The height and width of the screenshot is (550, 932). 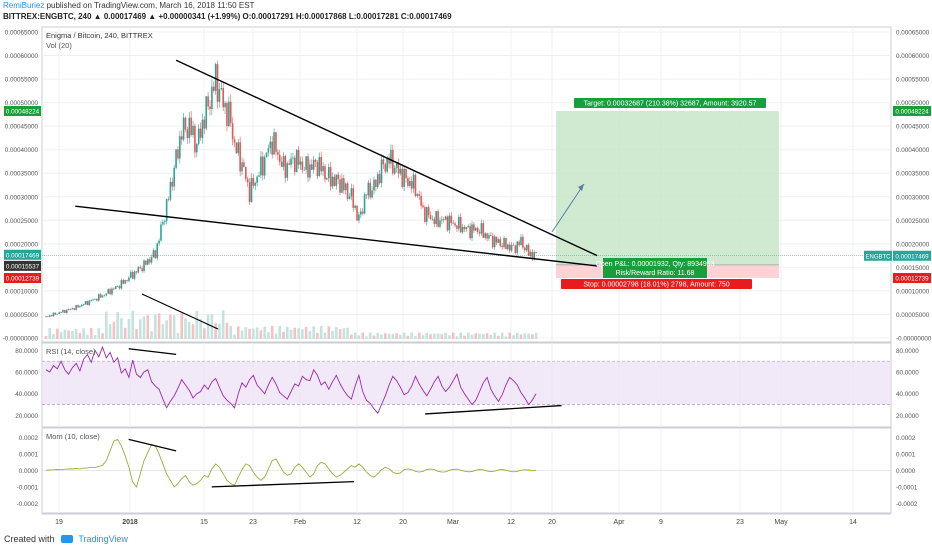 I want to click on pnl-label: Open P&L: 0.00001932, Qty: 8934953, so click(x=654, y=264).